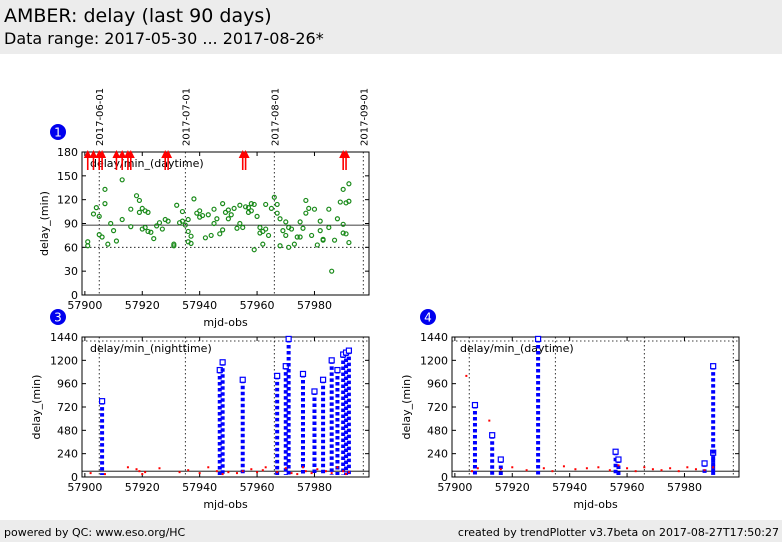 This screenshot has height=542, width=782. Describe the element at coordinates (58, 133) in the screenshot. I see `chart-number: 1` at that location.